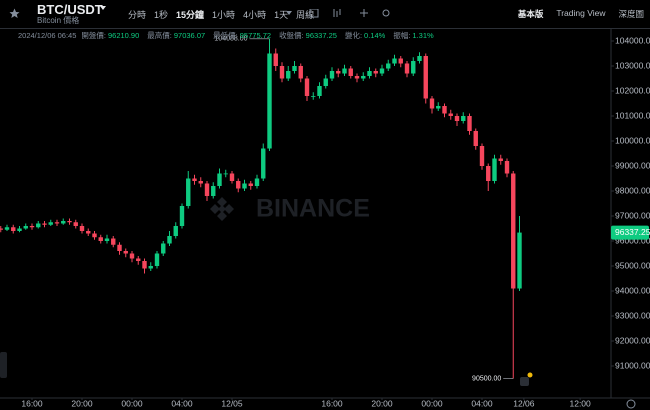 The height and width of the screenshot is (410, 650). What do you see at coordinates (137, 15) in the screenshot?
I see `interval-tab: 分時` at bounding box center [137, 15].